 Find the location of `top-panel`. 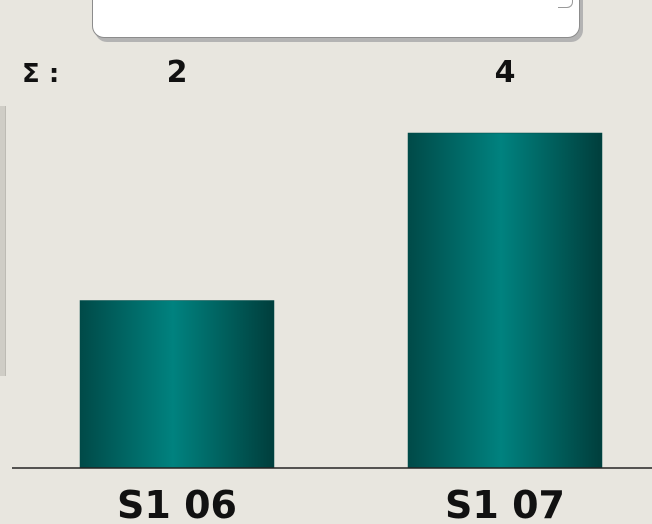

top-panel is located at coordinates (336, 19).